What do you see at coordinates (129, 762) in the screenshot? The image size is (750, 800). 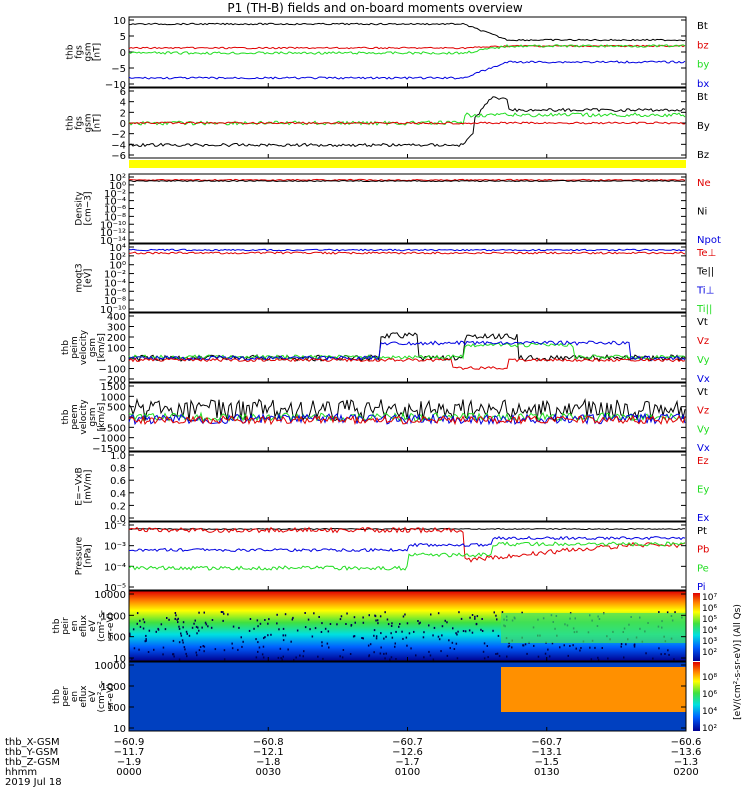 I see `axis-row-value: −1.9` at bounding box center [129, 762].